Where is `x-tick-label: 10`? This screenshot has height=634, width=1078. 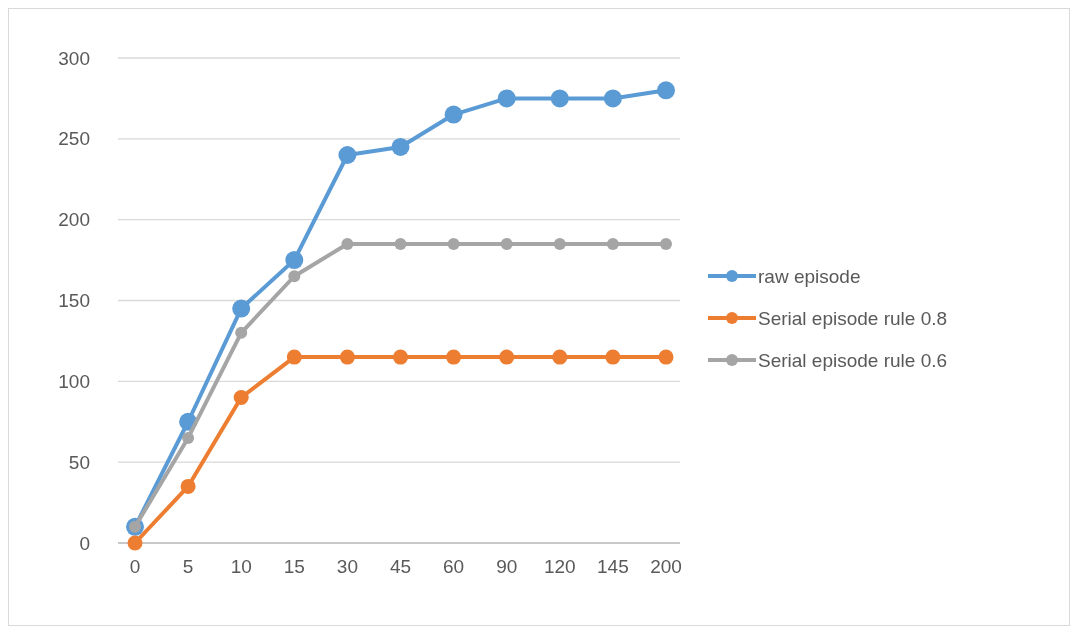
x-tick-label: 10 is located at coordinates (241, 566).